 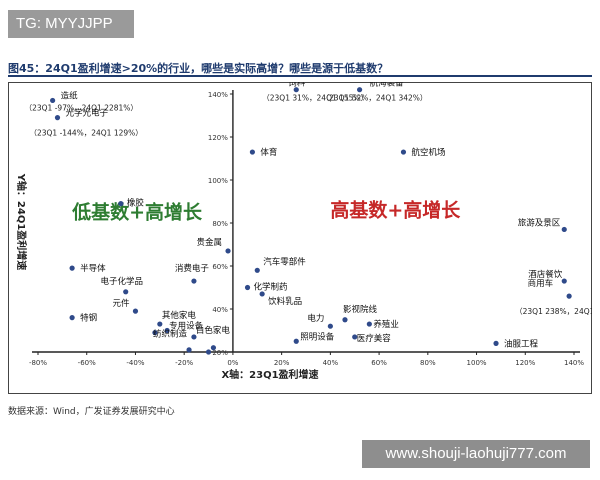 I want to click on watermark: www.shouji-laohuji777.com, so click(x=476, y=454).